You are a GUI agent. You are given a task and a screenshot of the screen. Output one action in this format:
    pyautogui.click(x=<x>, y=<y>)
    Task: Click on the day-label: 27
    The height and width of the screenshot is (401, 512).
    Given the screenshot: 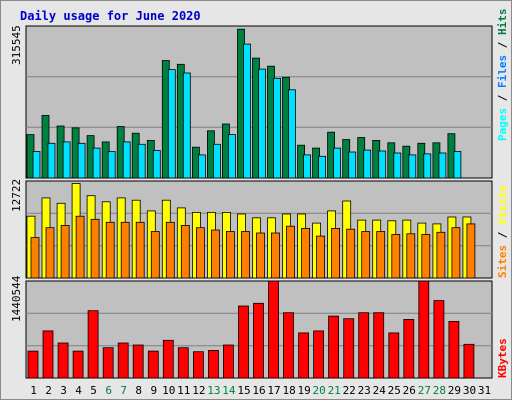 What is the action you would take?
    pyautogui.click(x=424, y=390)
    